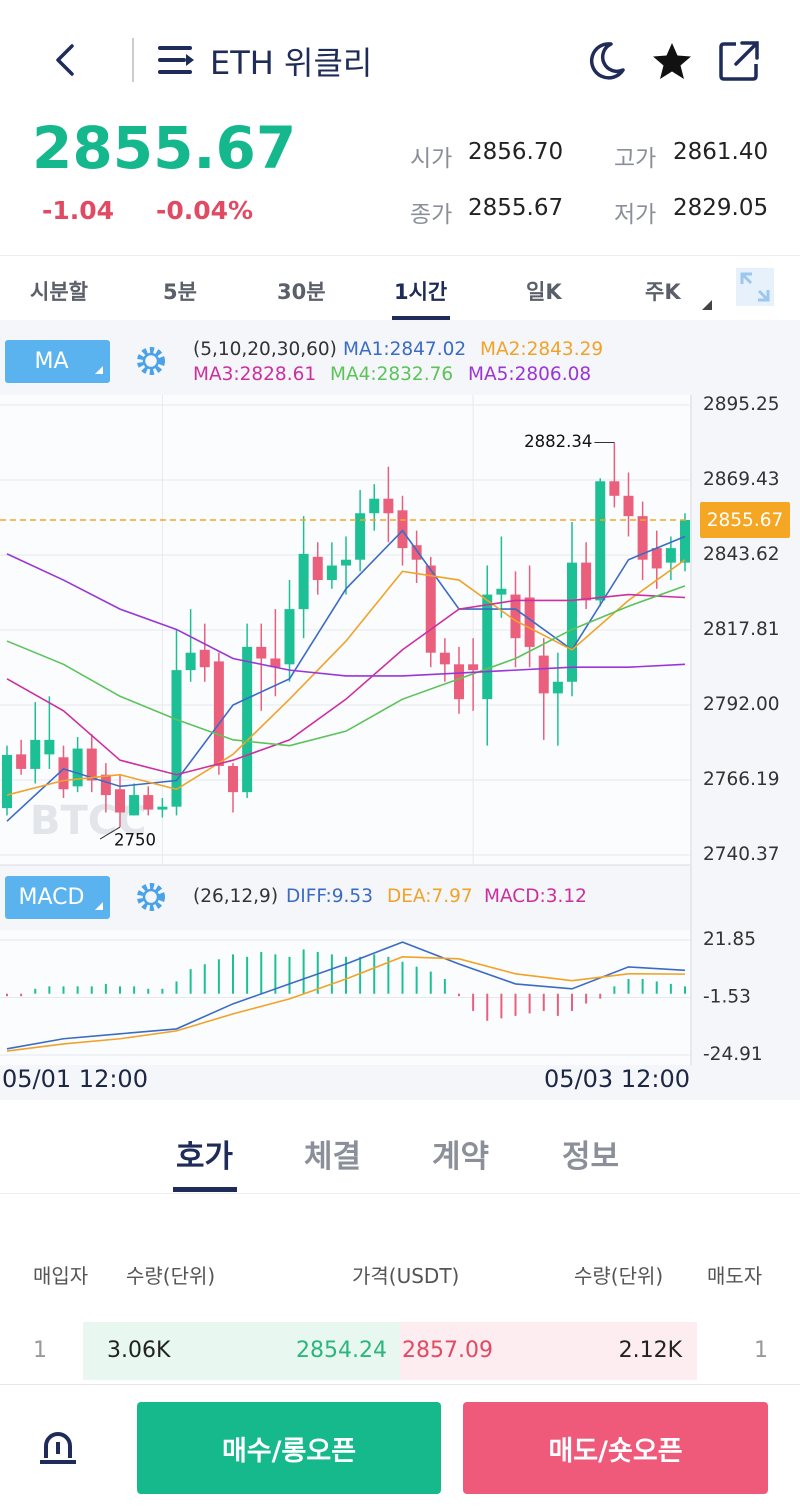 The height and width of the screenshot is (1512, 800). Describe the element at coordinates (289, 1448) in the screenshot. I see `buy-button: 매수/롱오픈` at that location.